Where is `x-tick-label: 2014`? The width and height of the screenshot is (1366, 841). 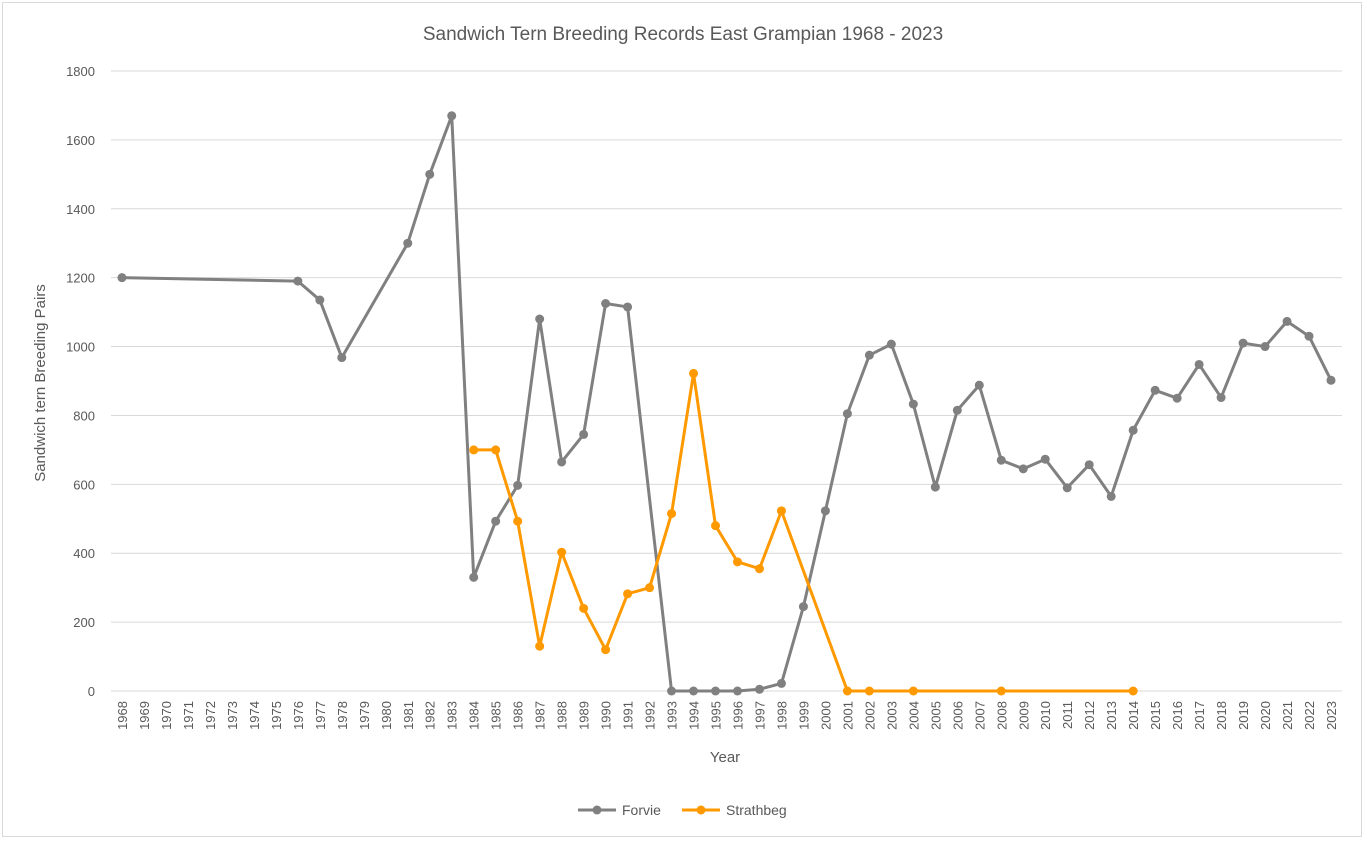 x-tick-label: 2014 is located at coordinates (1133, 715).